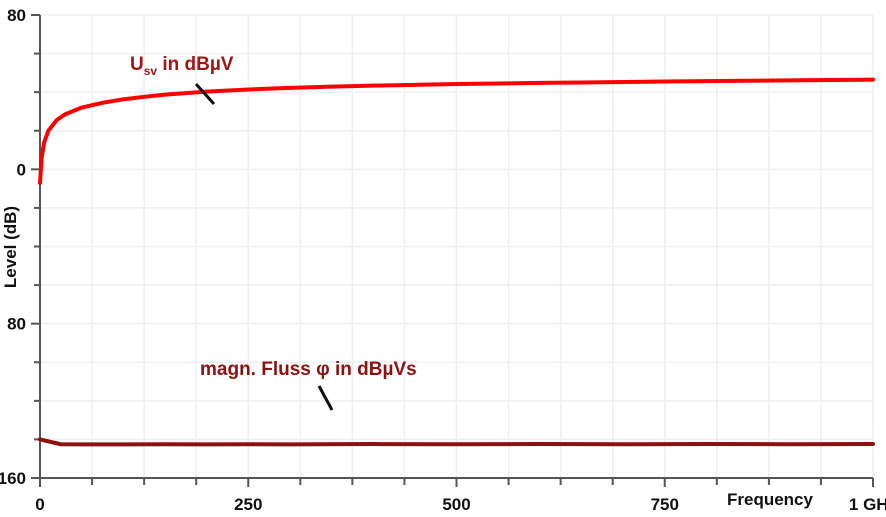 The image size is (886, 517). What do you see at coordinates (39, 504) in the screenshot?
I see `x-tick-label: 0` at bounding box center [39, 504].